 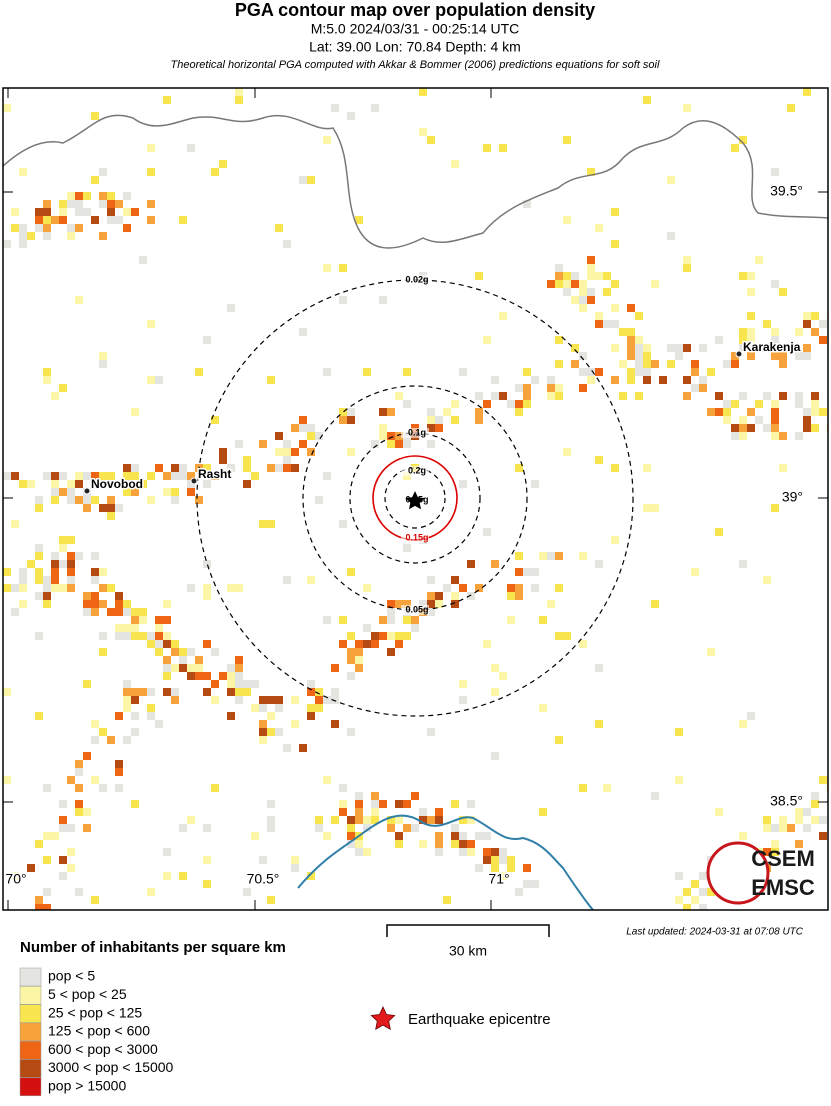 I want to click on legend-label: 25 < pop < 125, so click(x=95, y=1012).